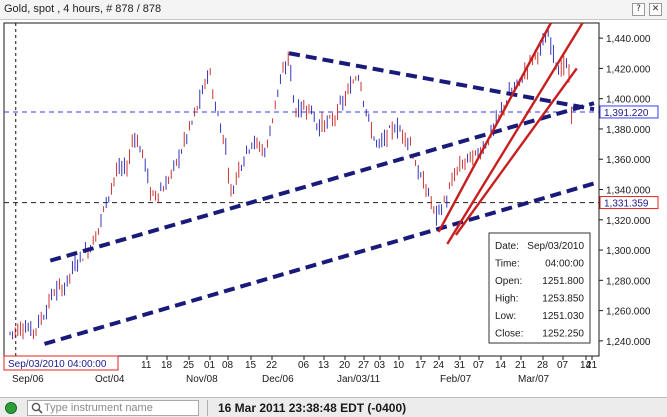 This screenshot has height=417, width=667. I want to click on day-tick-label: 15, so click(251, 365).